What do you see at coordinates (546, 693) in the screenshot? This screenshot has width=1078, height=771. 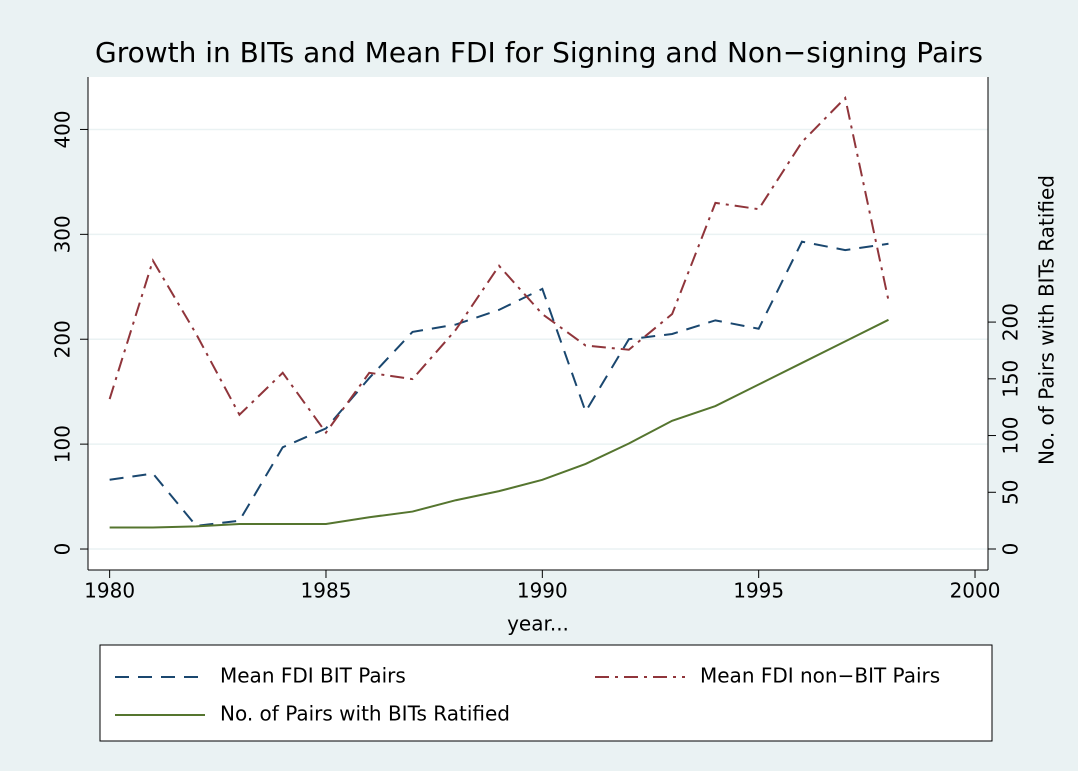 I see `legend` at bounding box center [546, 693].